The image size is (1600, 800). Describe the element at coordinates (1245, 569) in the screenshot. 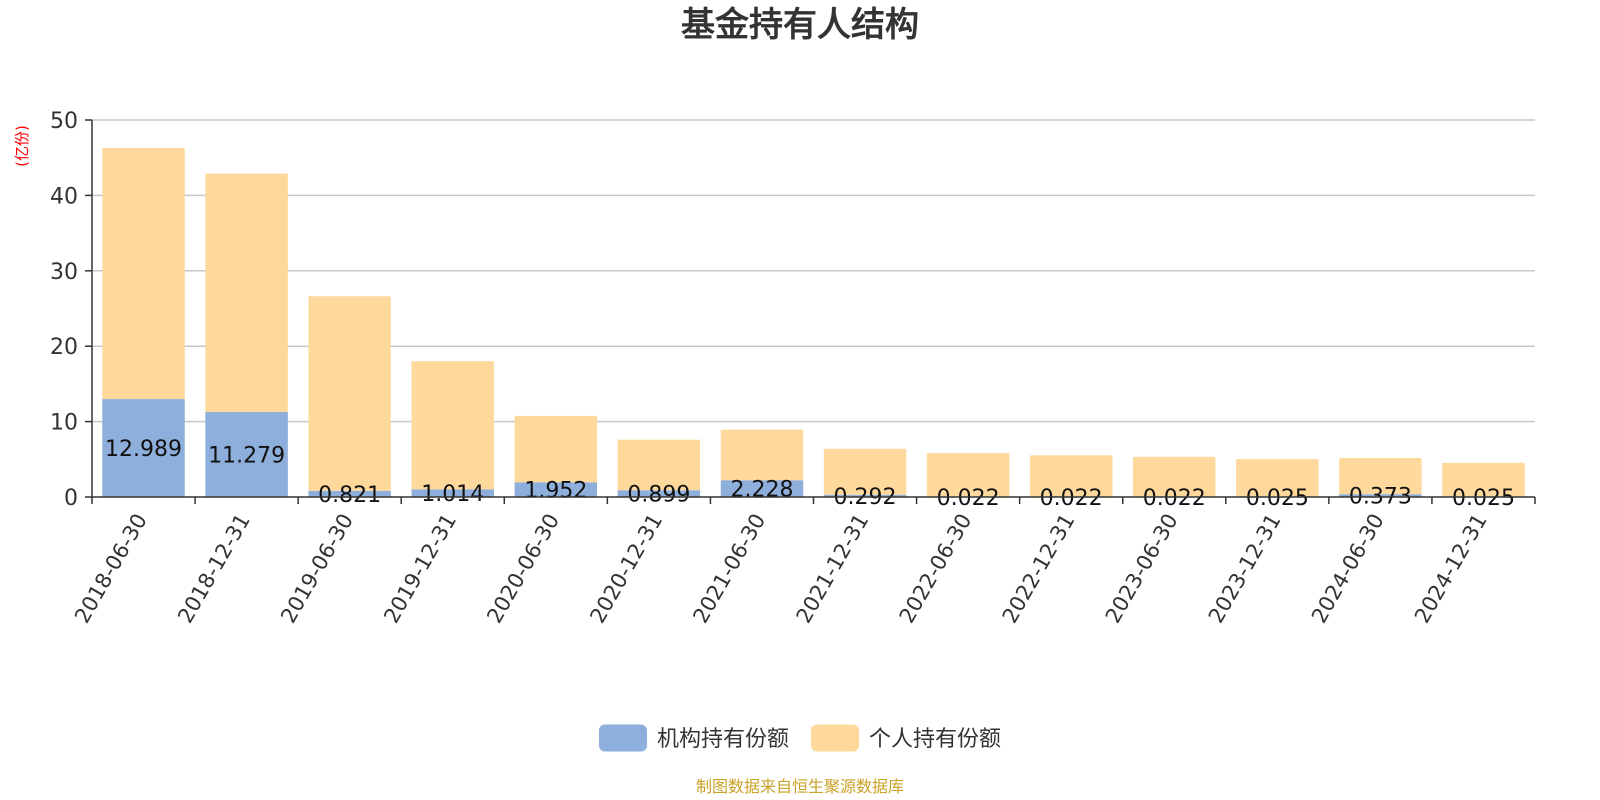

I see `x-tick-label: 2023-12-31` at that location.